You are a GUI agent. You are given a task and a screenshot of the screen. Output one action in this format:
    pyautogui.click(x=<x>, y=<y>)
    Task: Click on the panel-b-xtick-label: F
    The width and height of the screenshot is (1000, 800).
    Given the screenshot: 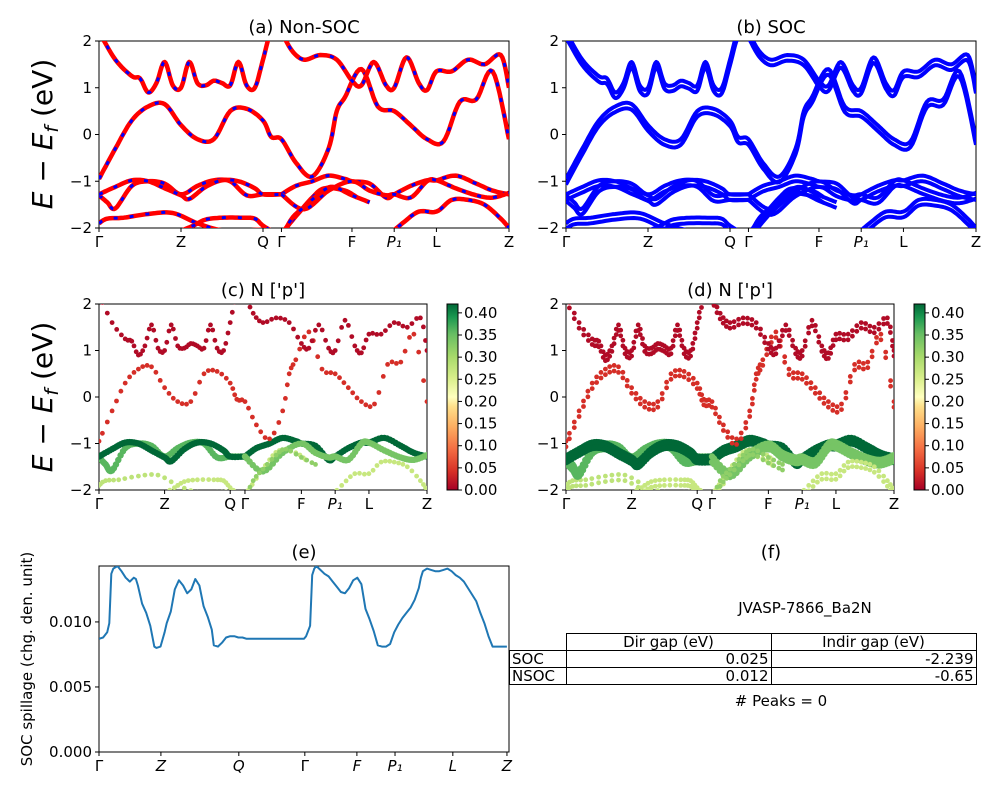 What is the action you would take?
    pyautogui.click(x=819, y=242)
    